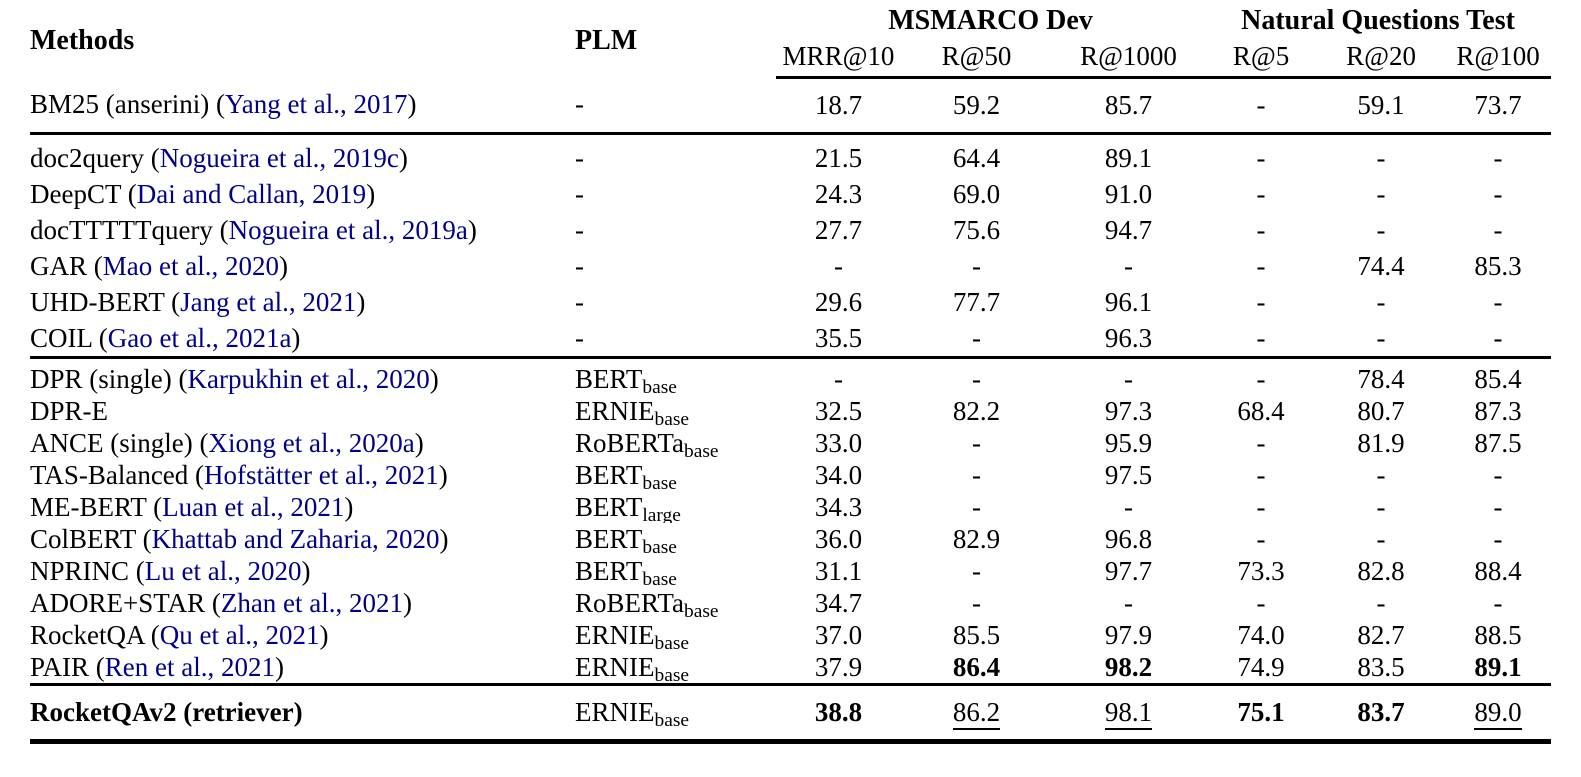 This screenshot has height=777, width=1581. What do you see at coordinates (579, 338) in the screenshot?
I see `plm-cell: -` at bounding box center [579, 338].